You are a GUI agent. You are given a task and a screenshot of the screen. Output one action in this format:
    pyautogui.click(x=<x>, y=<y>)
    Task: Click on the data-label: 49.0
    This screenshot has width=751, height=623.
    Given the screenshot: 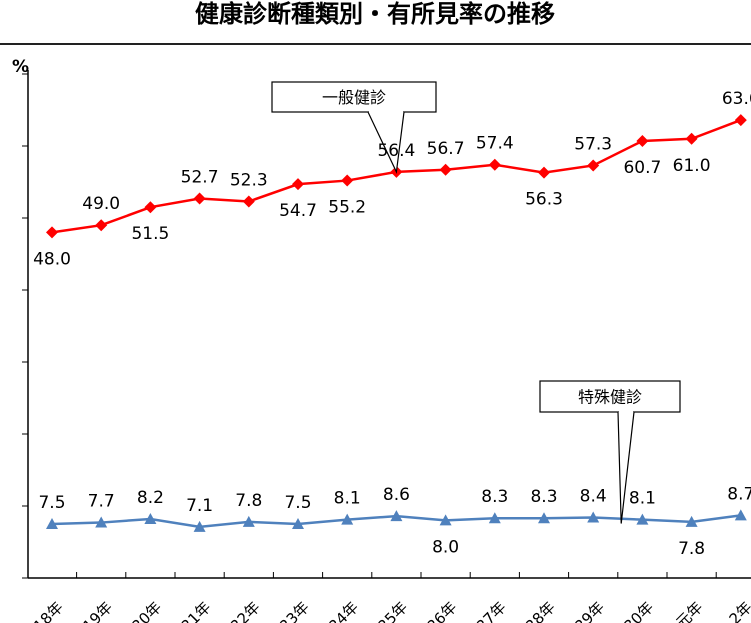 What is the action you would take?
    pyautogui.click(x=101, y=204)
    